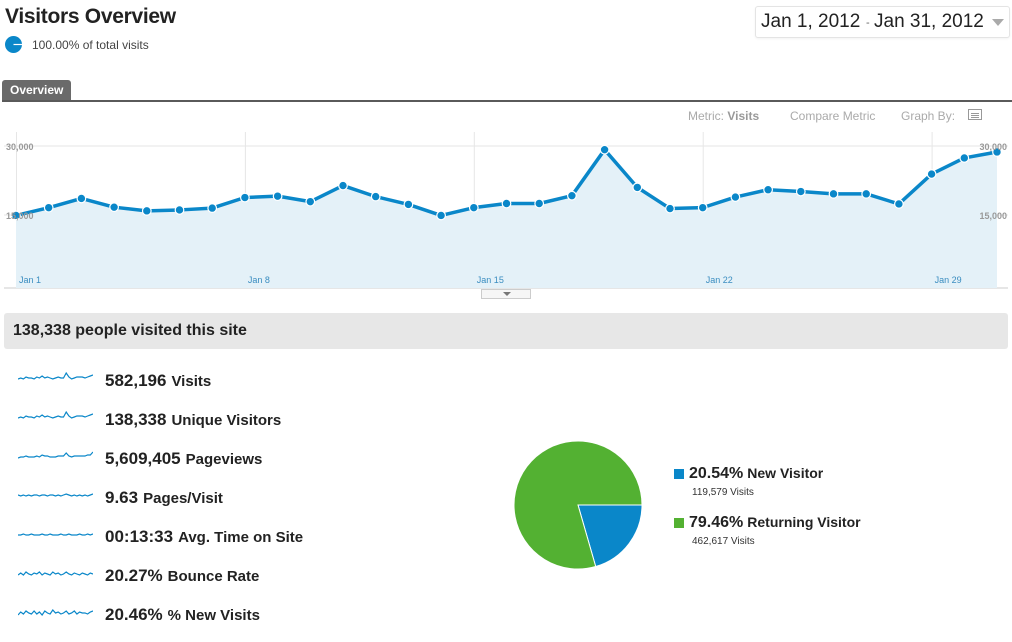 The image size is (1012, 642). Describe the element at coordinates (975, 114) in the screenshot. I see `list-icon` at that location.